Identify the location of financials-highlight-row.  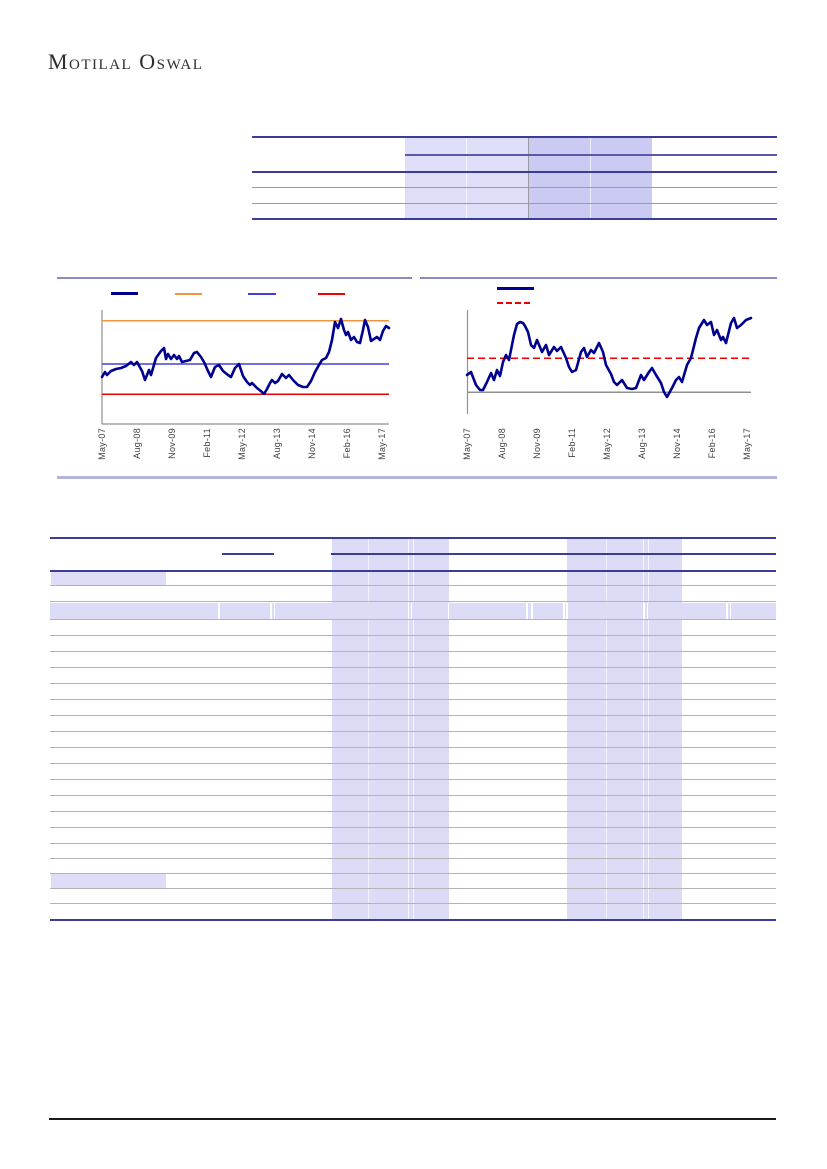
(413, 610).